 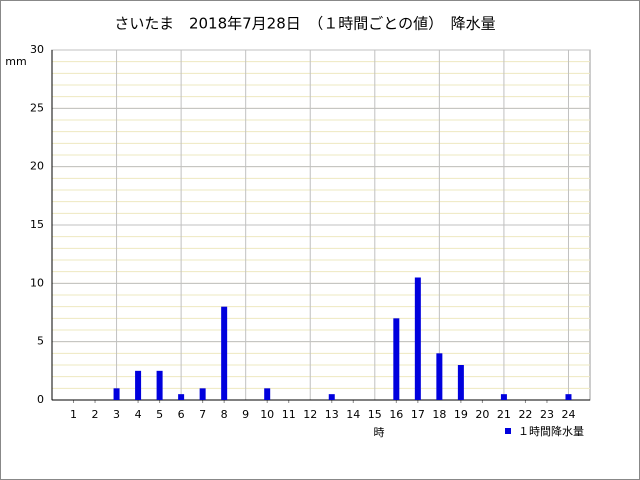 What do you see at coordinates (116, 414) in the screenshot?
I see `x-tick-label: 3` at bounding box center [116, 414].